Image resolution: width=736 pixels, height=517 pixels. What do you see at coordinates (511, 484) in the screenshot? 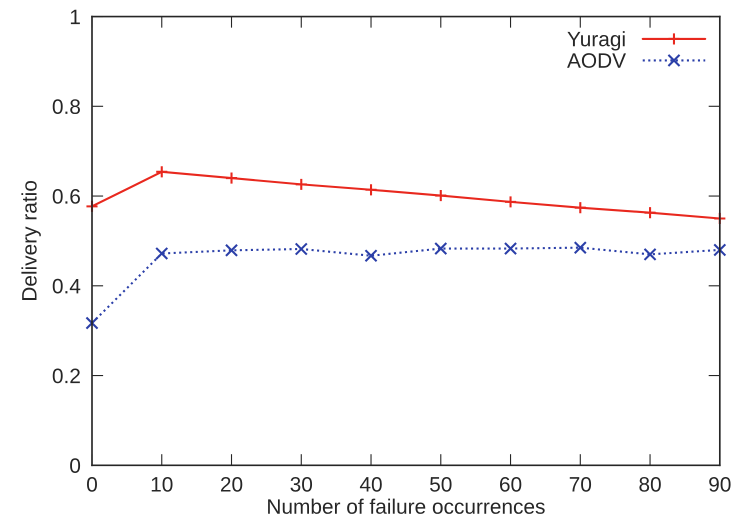
I see `x-tick-label: 60` at bounding box center [511, 484].